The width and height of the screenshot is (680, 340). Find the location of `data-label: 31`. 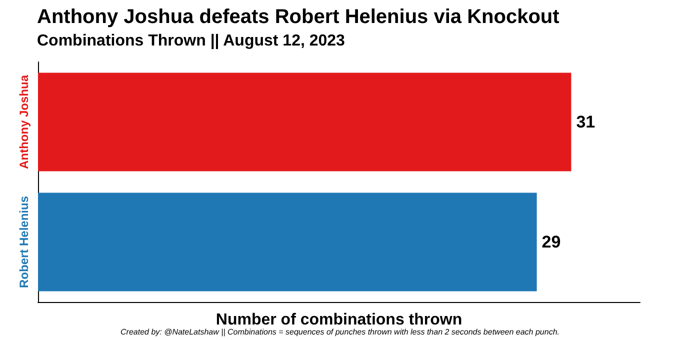

data-label: 31 is located at coordinates (586, 122).